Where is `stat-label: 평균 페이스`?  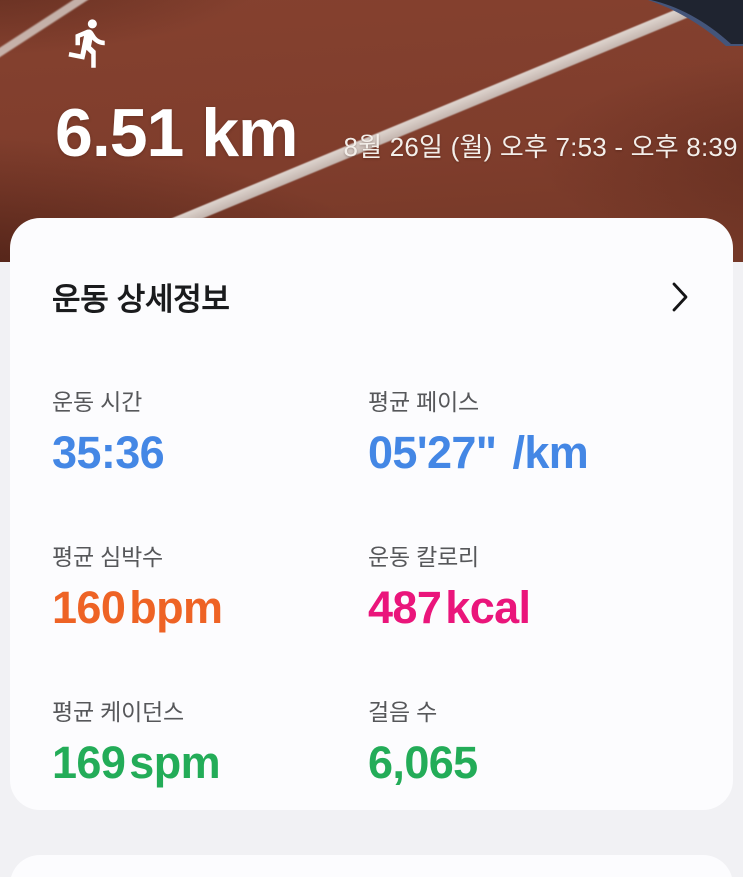
stat-label: 평균 페이스 is located at coordinates (423, 402).